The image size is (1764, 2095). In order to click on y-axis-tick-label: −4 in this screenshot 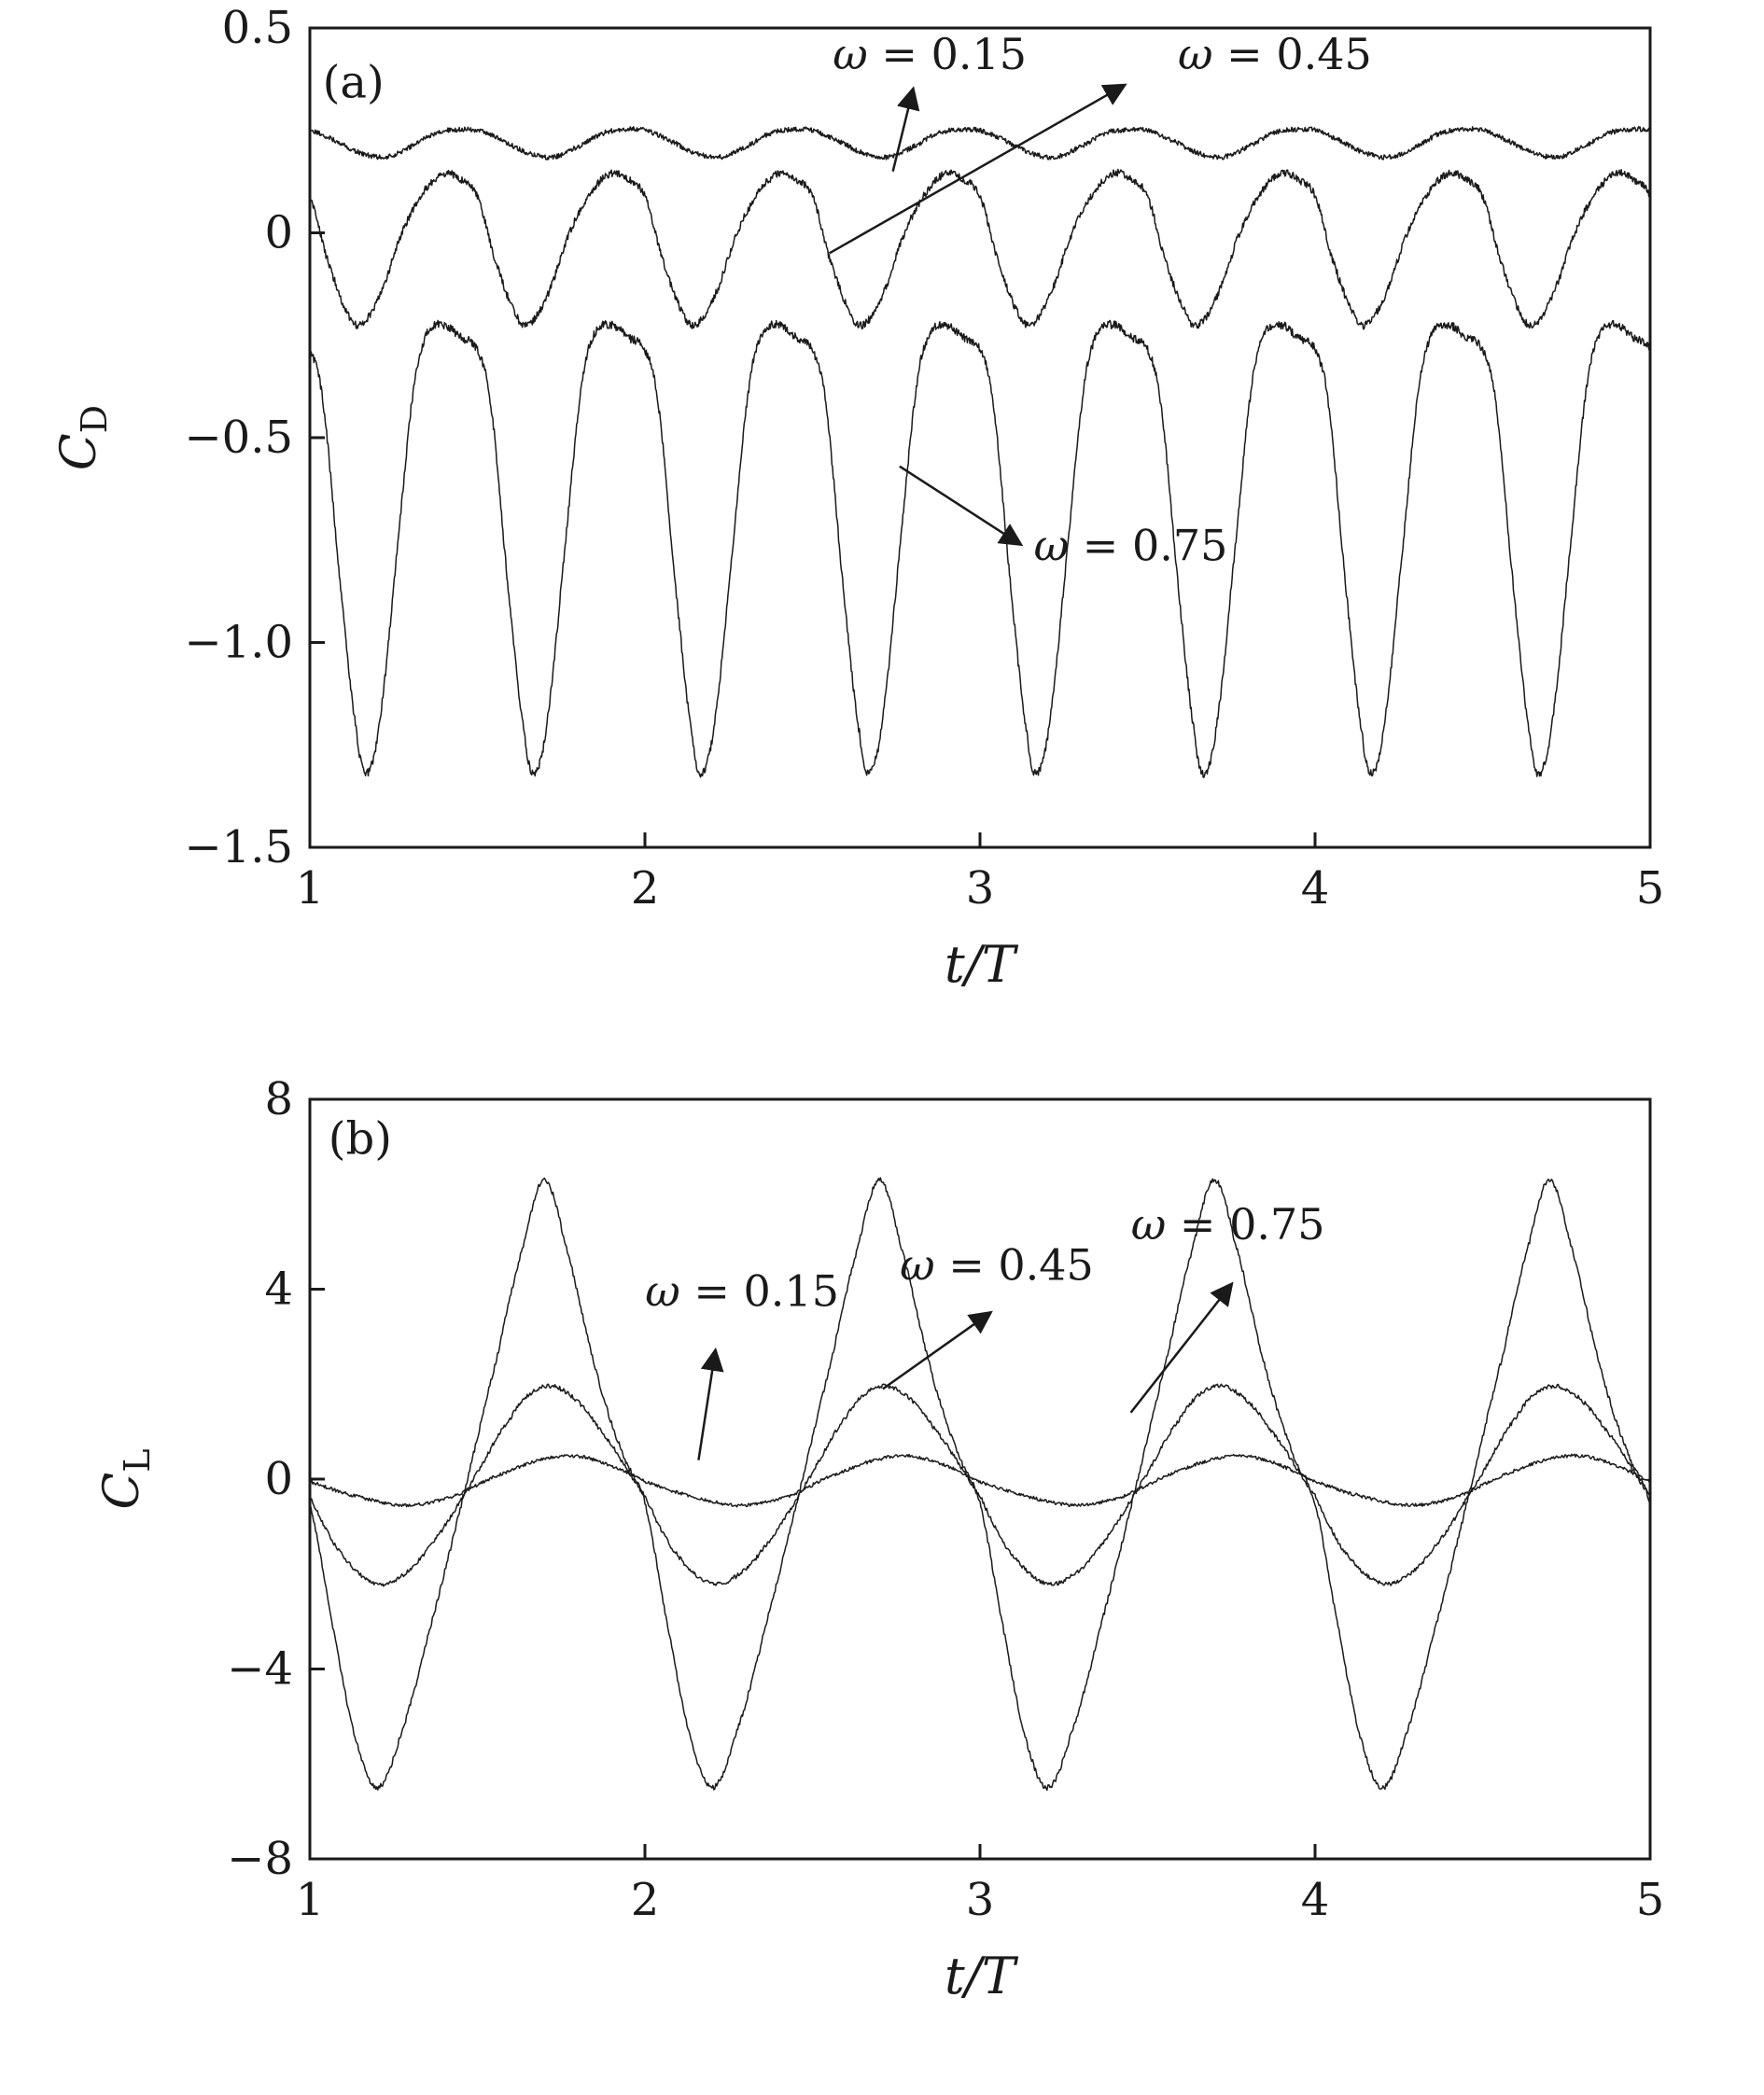, I will do `click(260, 1669)`.